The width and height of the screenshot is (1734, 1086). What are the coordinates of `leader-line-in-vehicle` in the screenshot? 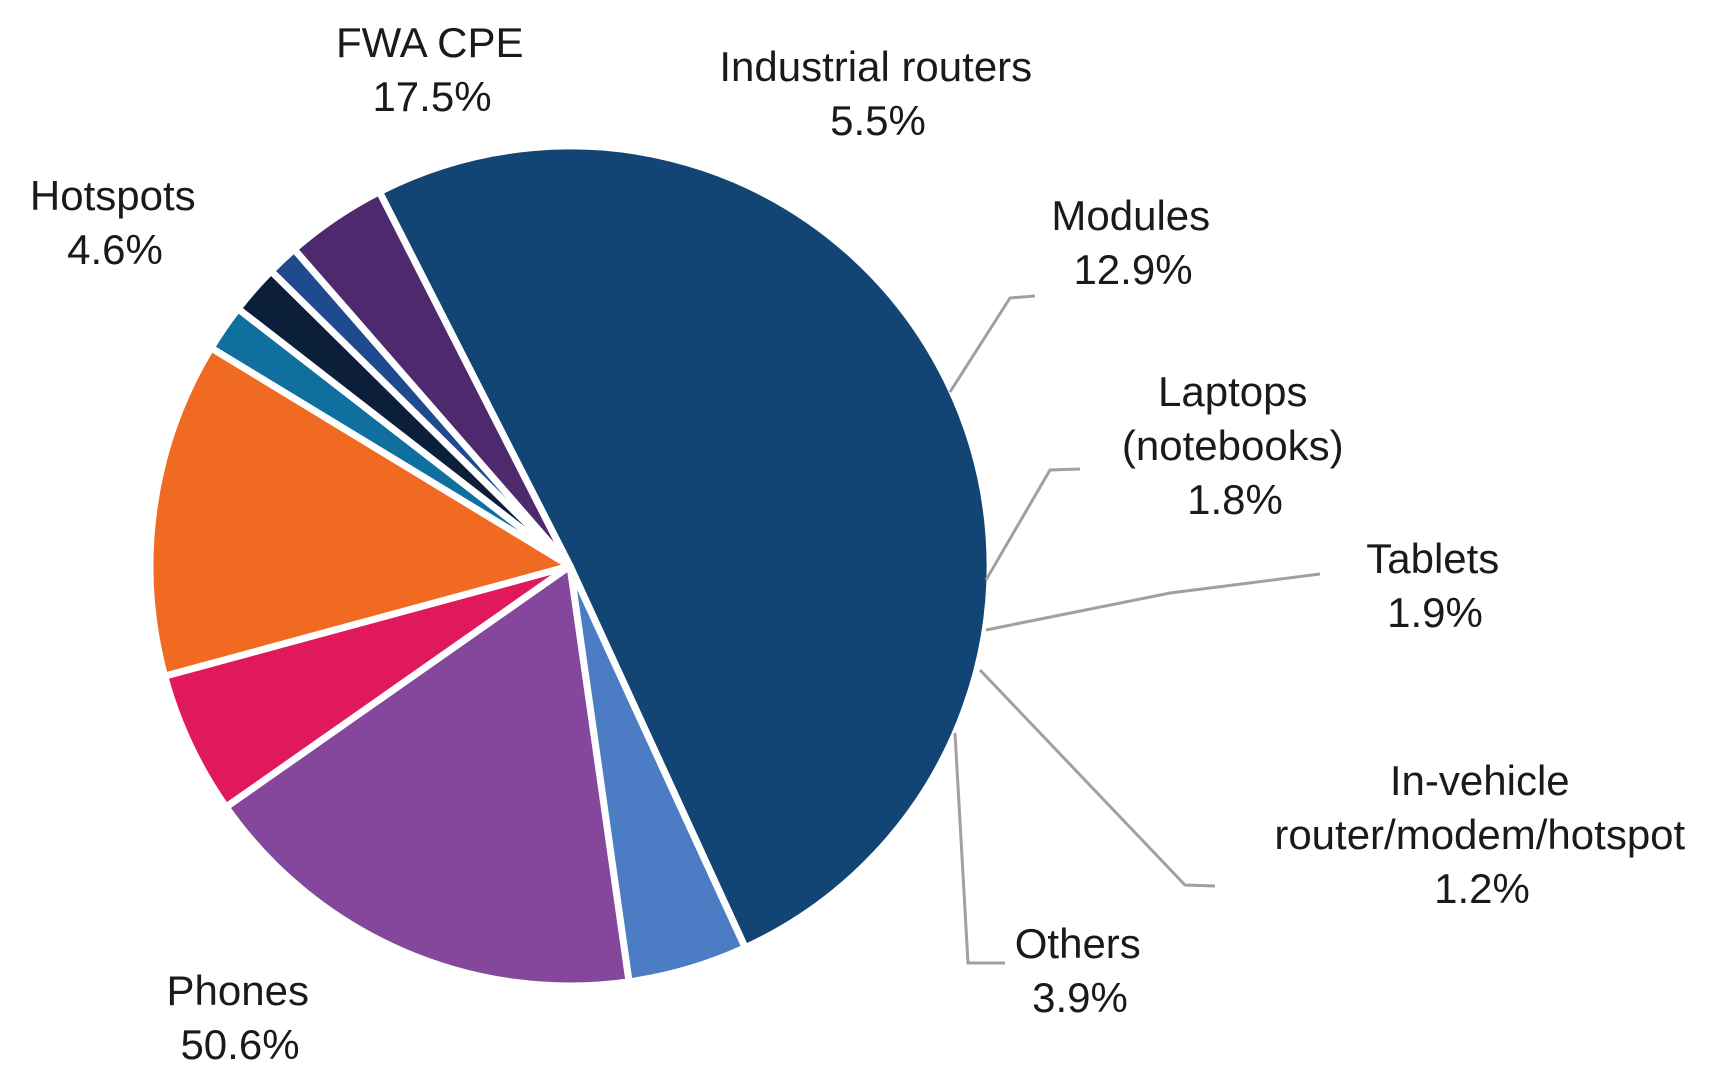 It's located at (1097, 778).